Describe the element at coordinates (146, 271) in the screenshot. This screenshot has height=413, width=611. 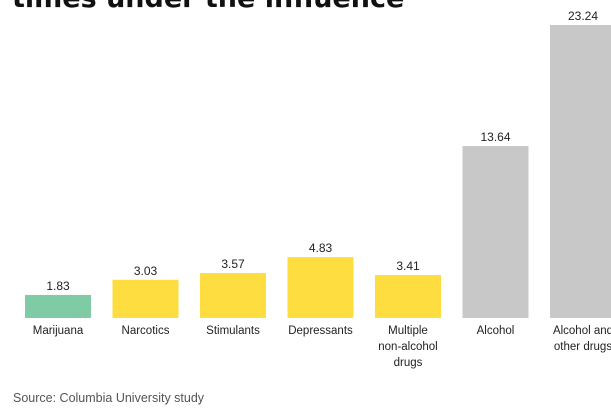
I see `data-label: 3.03` at that location.